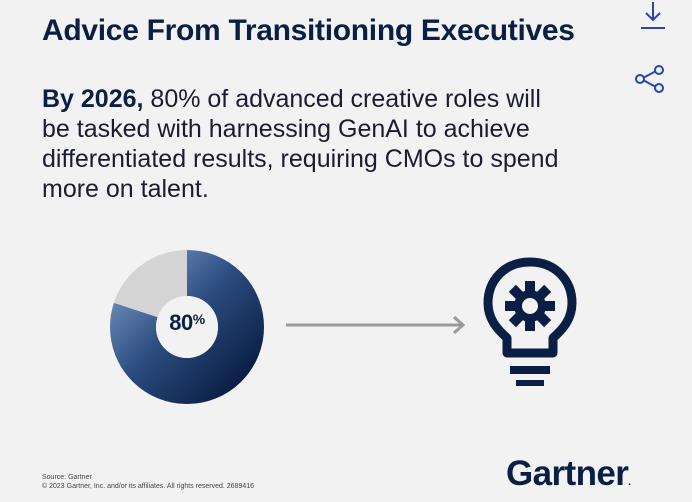 Image resolution: width=692 pixels, height=502 pixels. What do you see at coordinates (308, 30) in the screenshot?
I see `page-title: Advice From Transitioning Executives` at bounding box center [308, 30].